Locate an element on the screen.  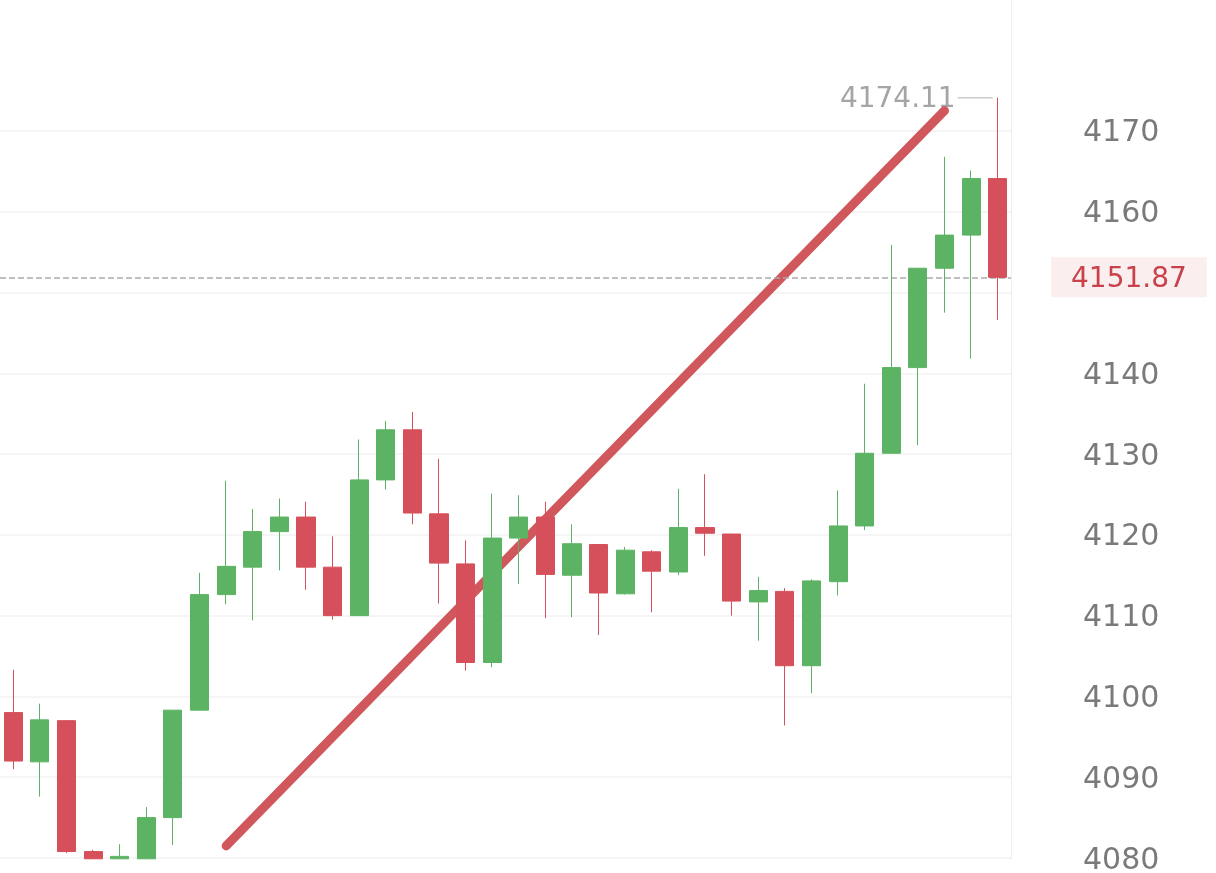
y-tick-label: 4100 is located at coordinates (1121, 696).